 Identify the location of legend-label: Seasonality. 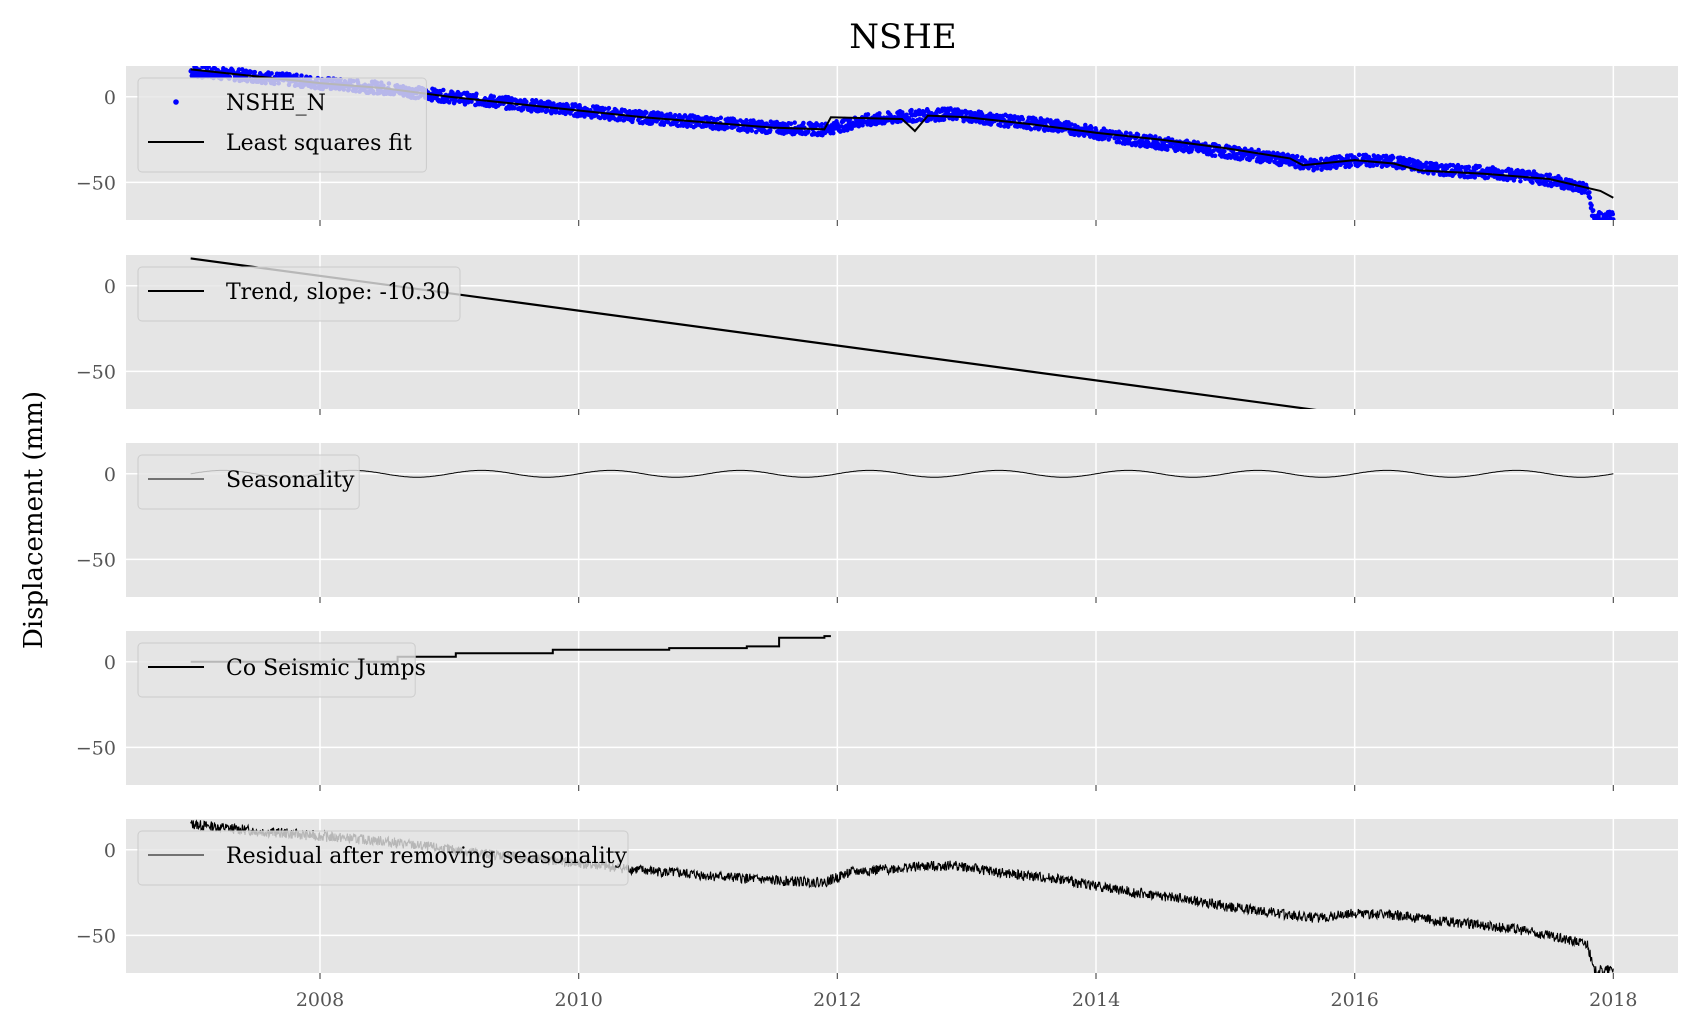
(290, 480).